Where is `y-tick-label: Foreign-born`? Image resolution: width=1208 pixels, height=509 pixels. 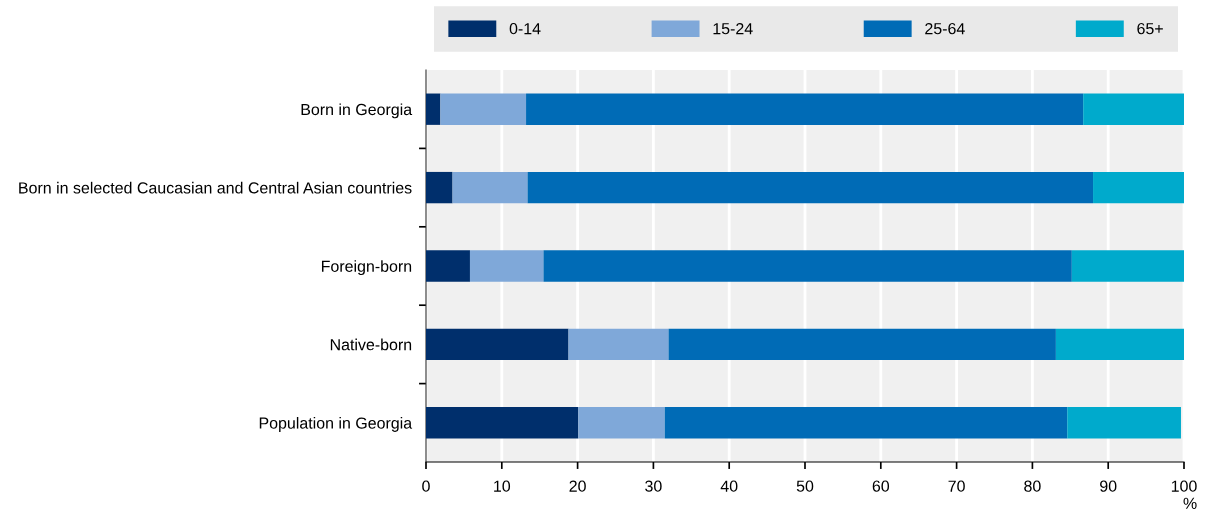 y-tick-label: Foreign-born is located at coordinates (366, 268).